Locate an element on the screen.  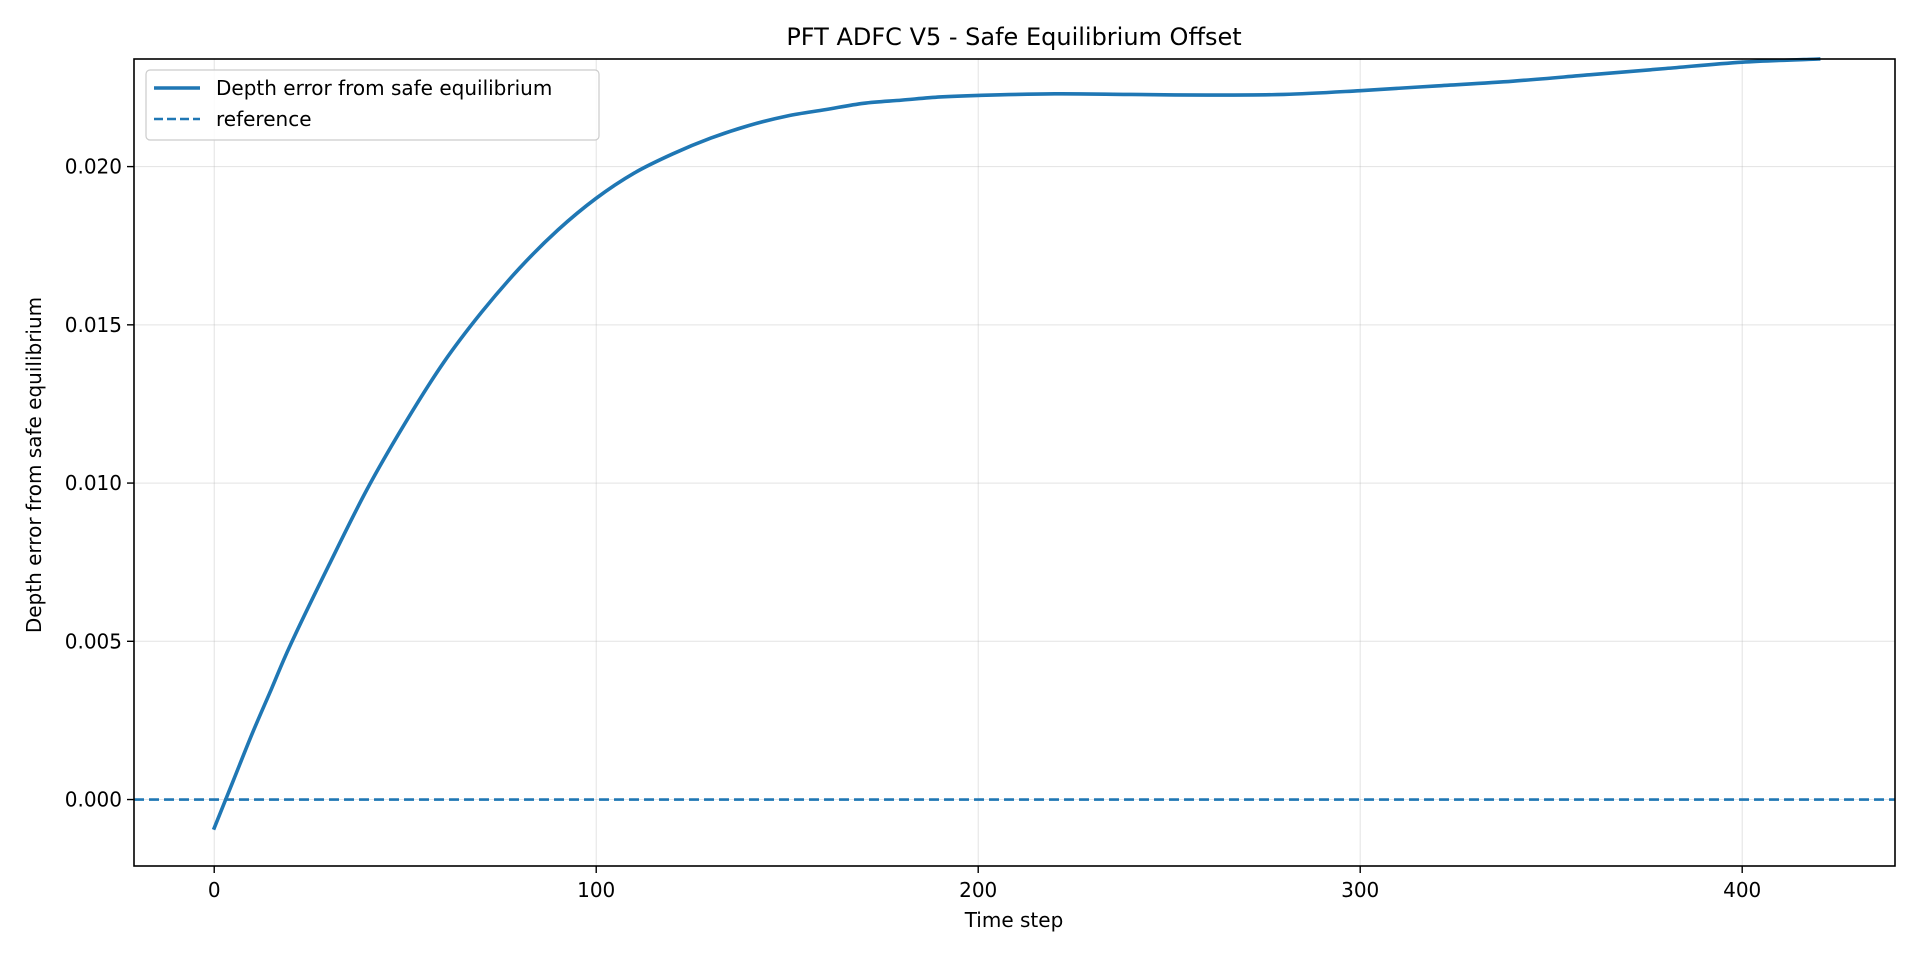
legend-entry-depth-error: Depth error from safe equilibrium is located at coordinates (384, 88).